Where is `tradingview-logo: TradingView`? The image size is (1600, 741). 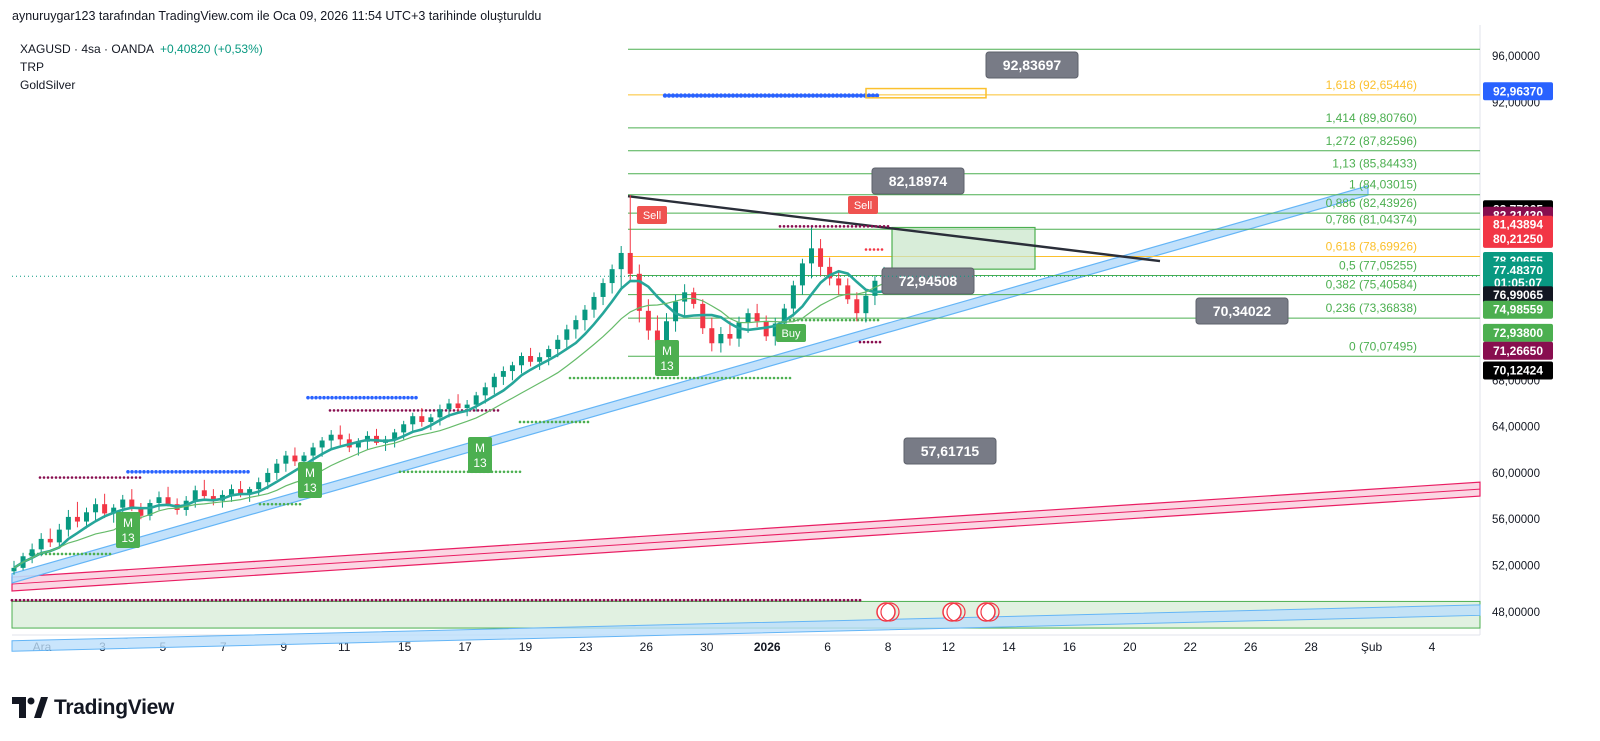 tradingview-logo: TradingView is located at coordinates (93, 708).